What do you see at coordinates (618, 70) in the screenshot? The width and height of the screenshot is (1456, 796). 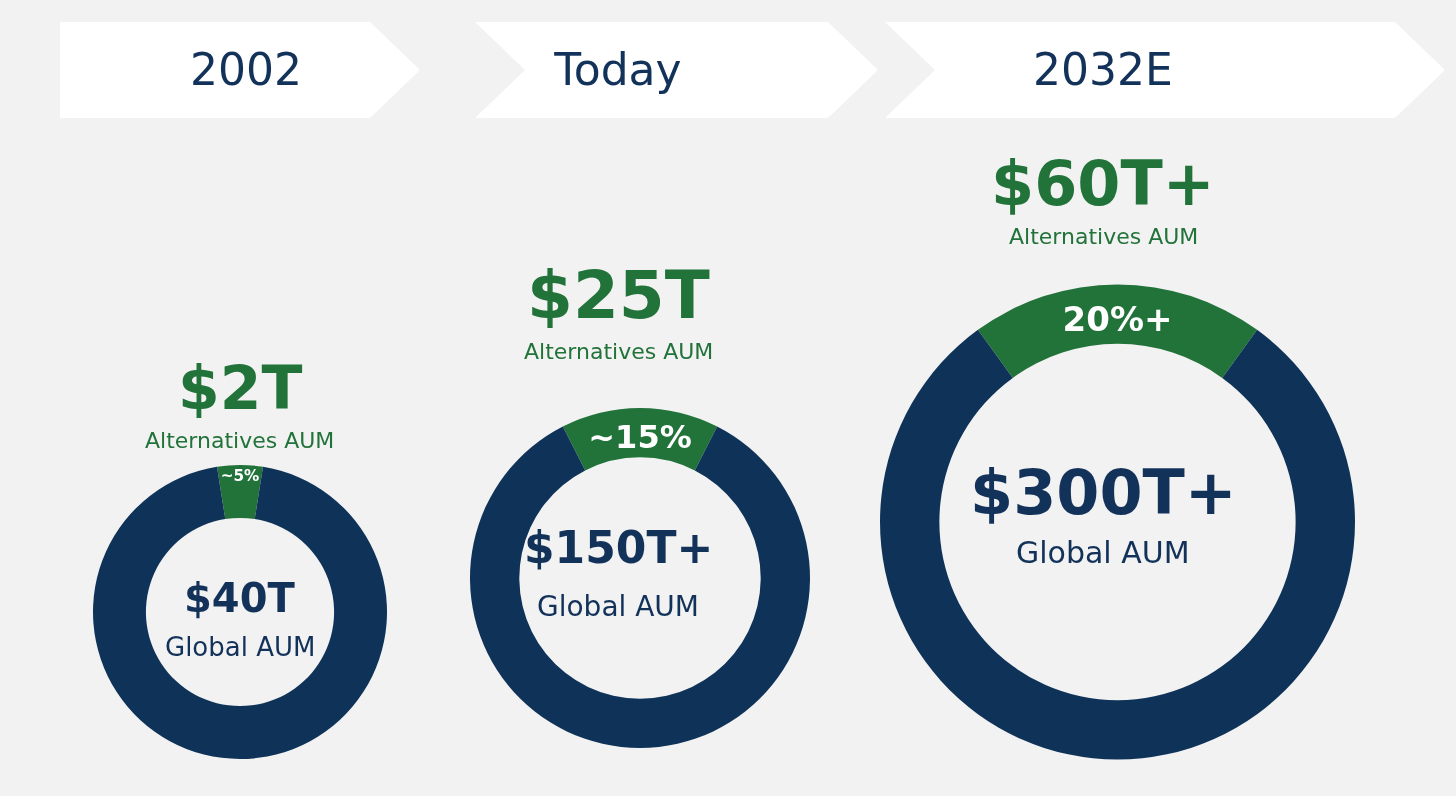 I see `chart-title: Today` at bounding box center [618, 70].